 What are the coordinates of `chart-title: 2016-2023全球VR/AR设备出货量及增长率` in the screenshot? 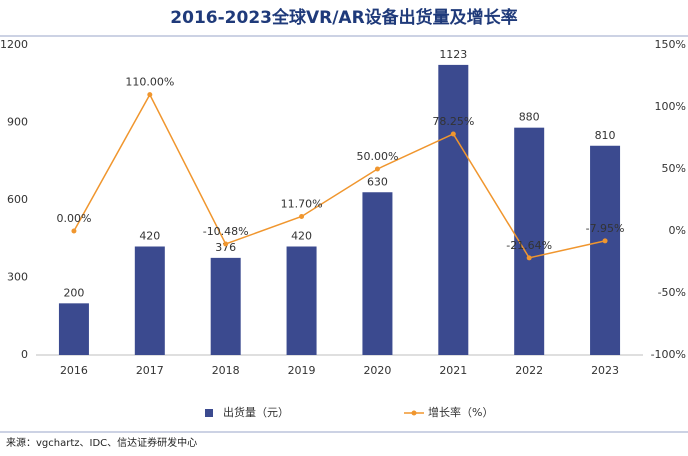 It's located at (343, 17).